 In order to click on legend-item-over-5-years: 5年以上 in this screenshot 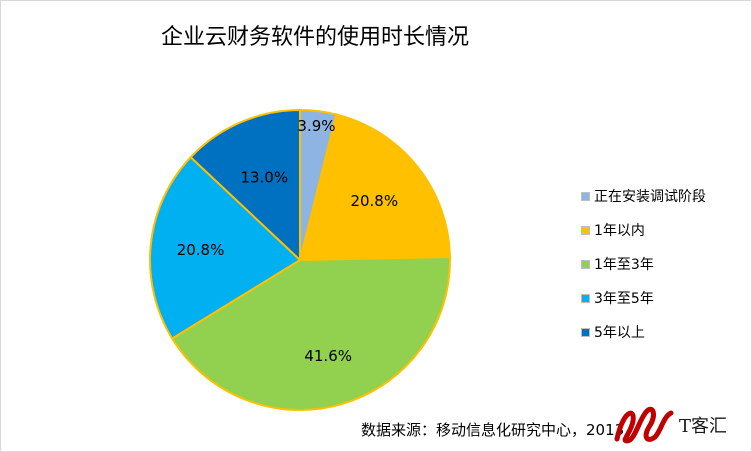, I will do `click(643, 332)`.